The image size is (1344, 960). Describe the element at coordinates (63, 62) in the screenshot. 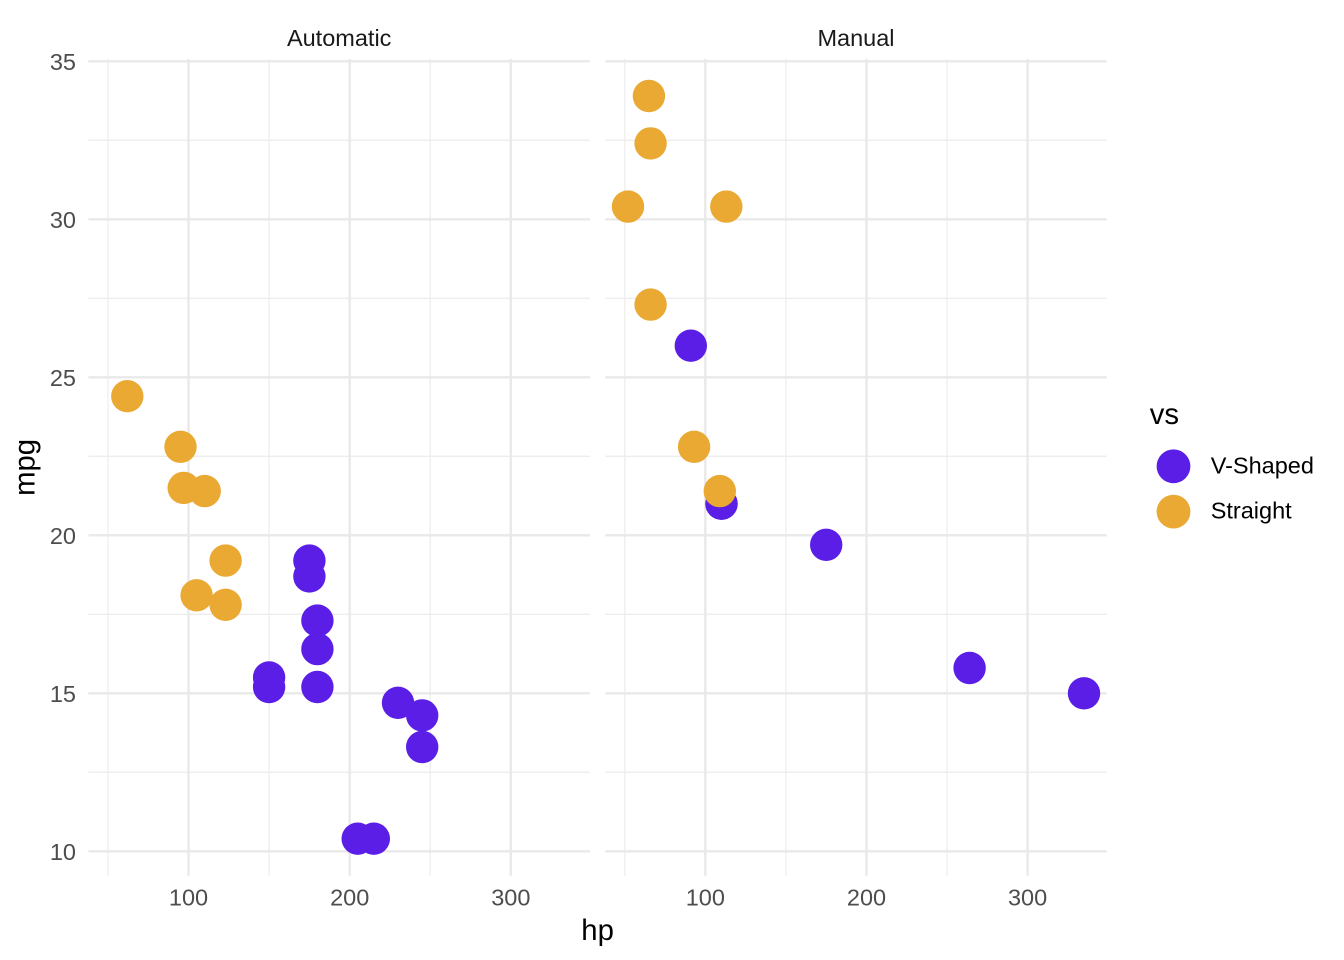

I see `svg-text: 35` at that location.